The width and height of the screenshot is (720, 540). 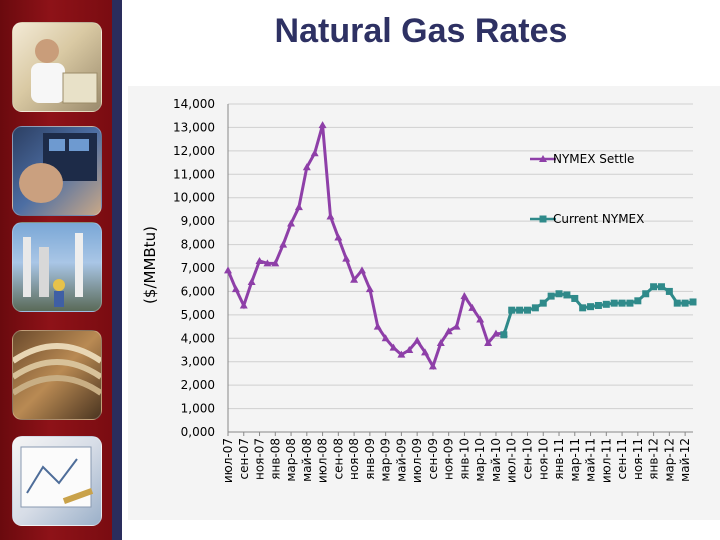 What do you see at coordinates (593, 159) in the screenshot?
I see `legend-label: NYMEX Settle` at bounding box center [593, 159].